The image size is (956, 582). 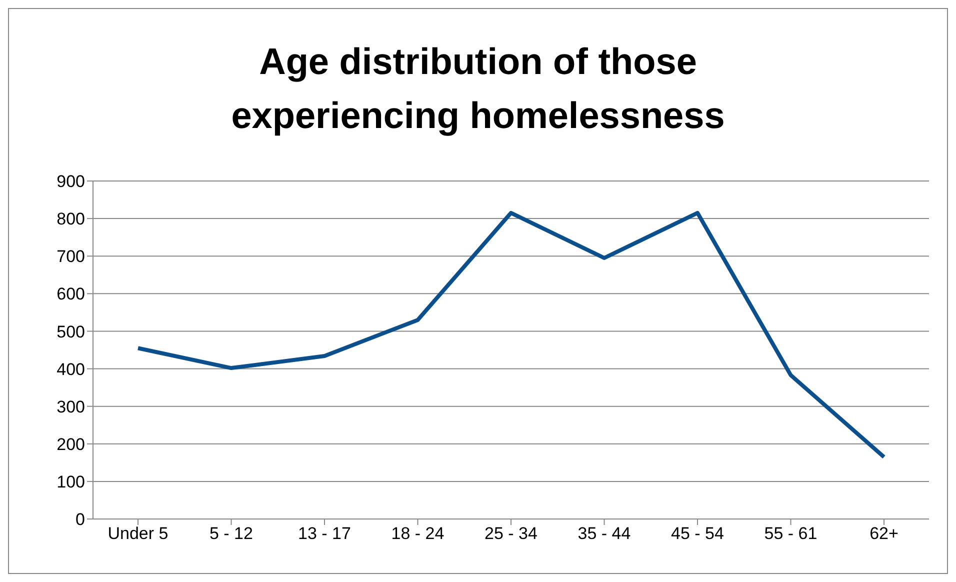 What do you see at coordinates (511, 534) in the screenshot?
I see `x-tick-label: 25 - 34` at bounding box center [511, 534].